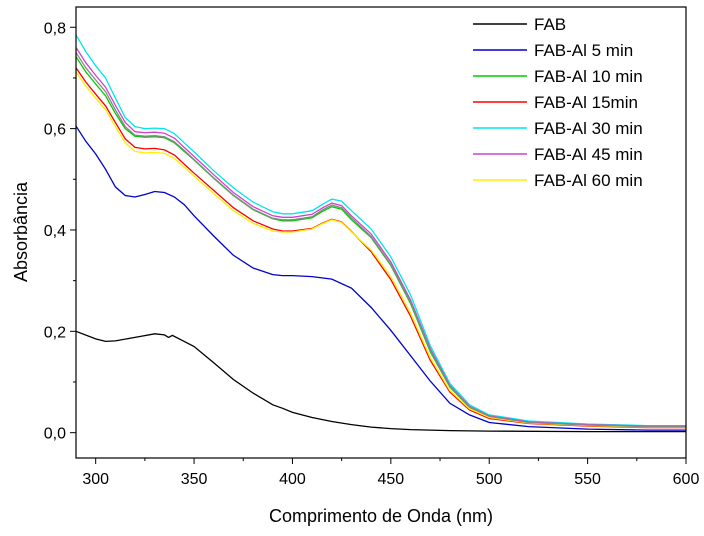 The height and width of the screenshot is (536, 704). Describe the element at coordinates (95, 479) in the screenshot. I see `x-tick-label: 300` at that location.